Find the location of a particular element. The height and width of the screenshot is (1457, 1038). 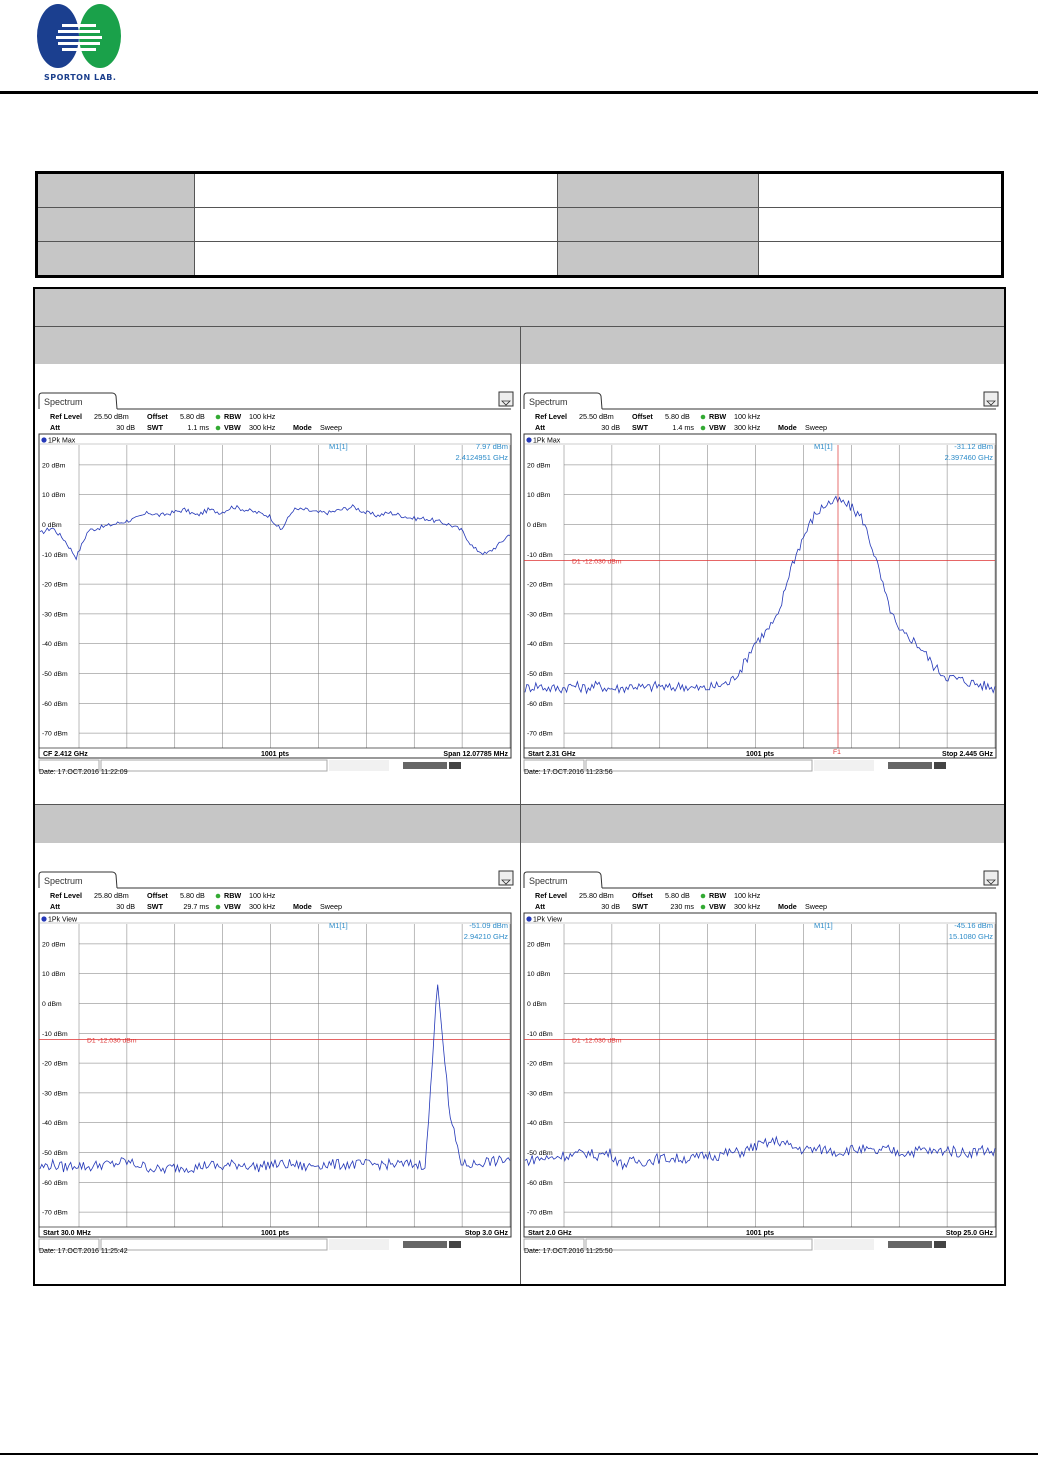

y-tick-label: 10 dBm is located at coordinates (539, 974).